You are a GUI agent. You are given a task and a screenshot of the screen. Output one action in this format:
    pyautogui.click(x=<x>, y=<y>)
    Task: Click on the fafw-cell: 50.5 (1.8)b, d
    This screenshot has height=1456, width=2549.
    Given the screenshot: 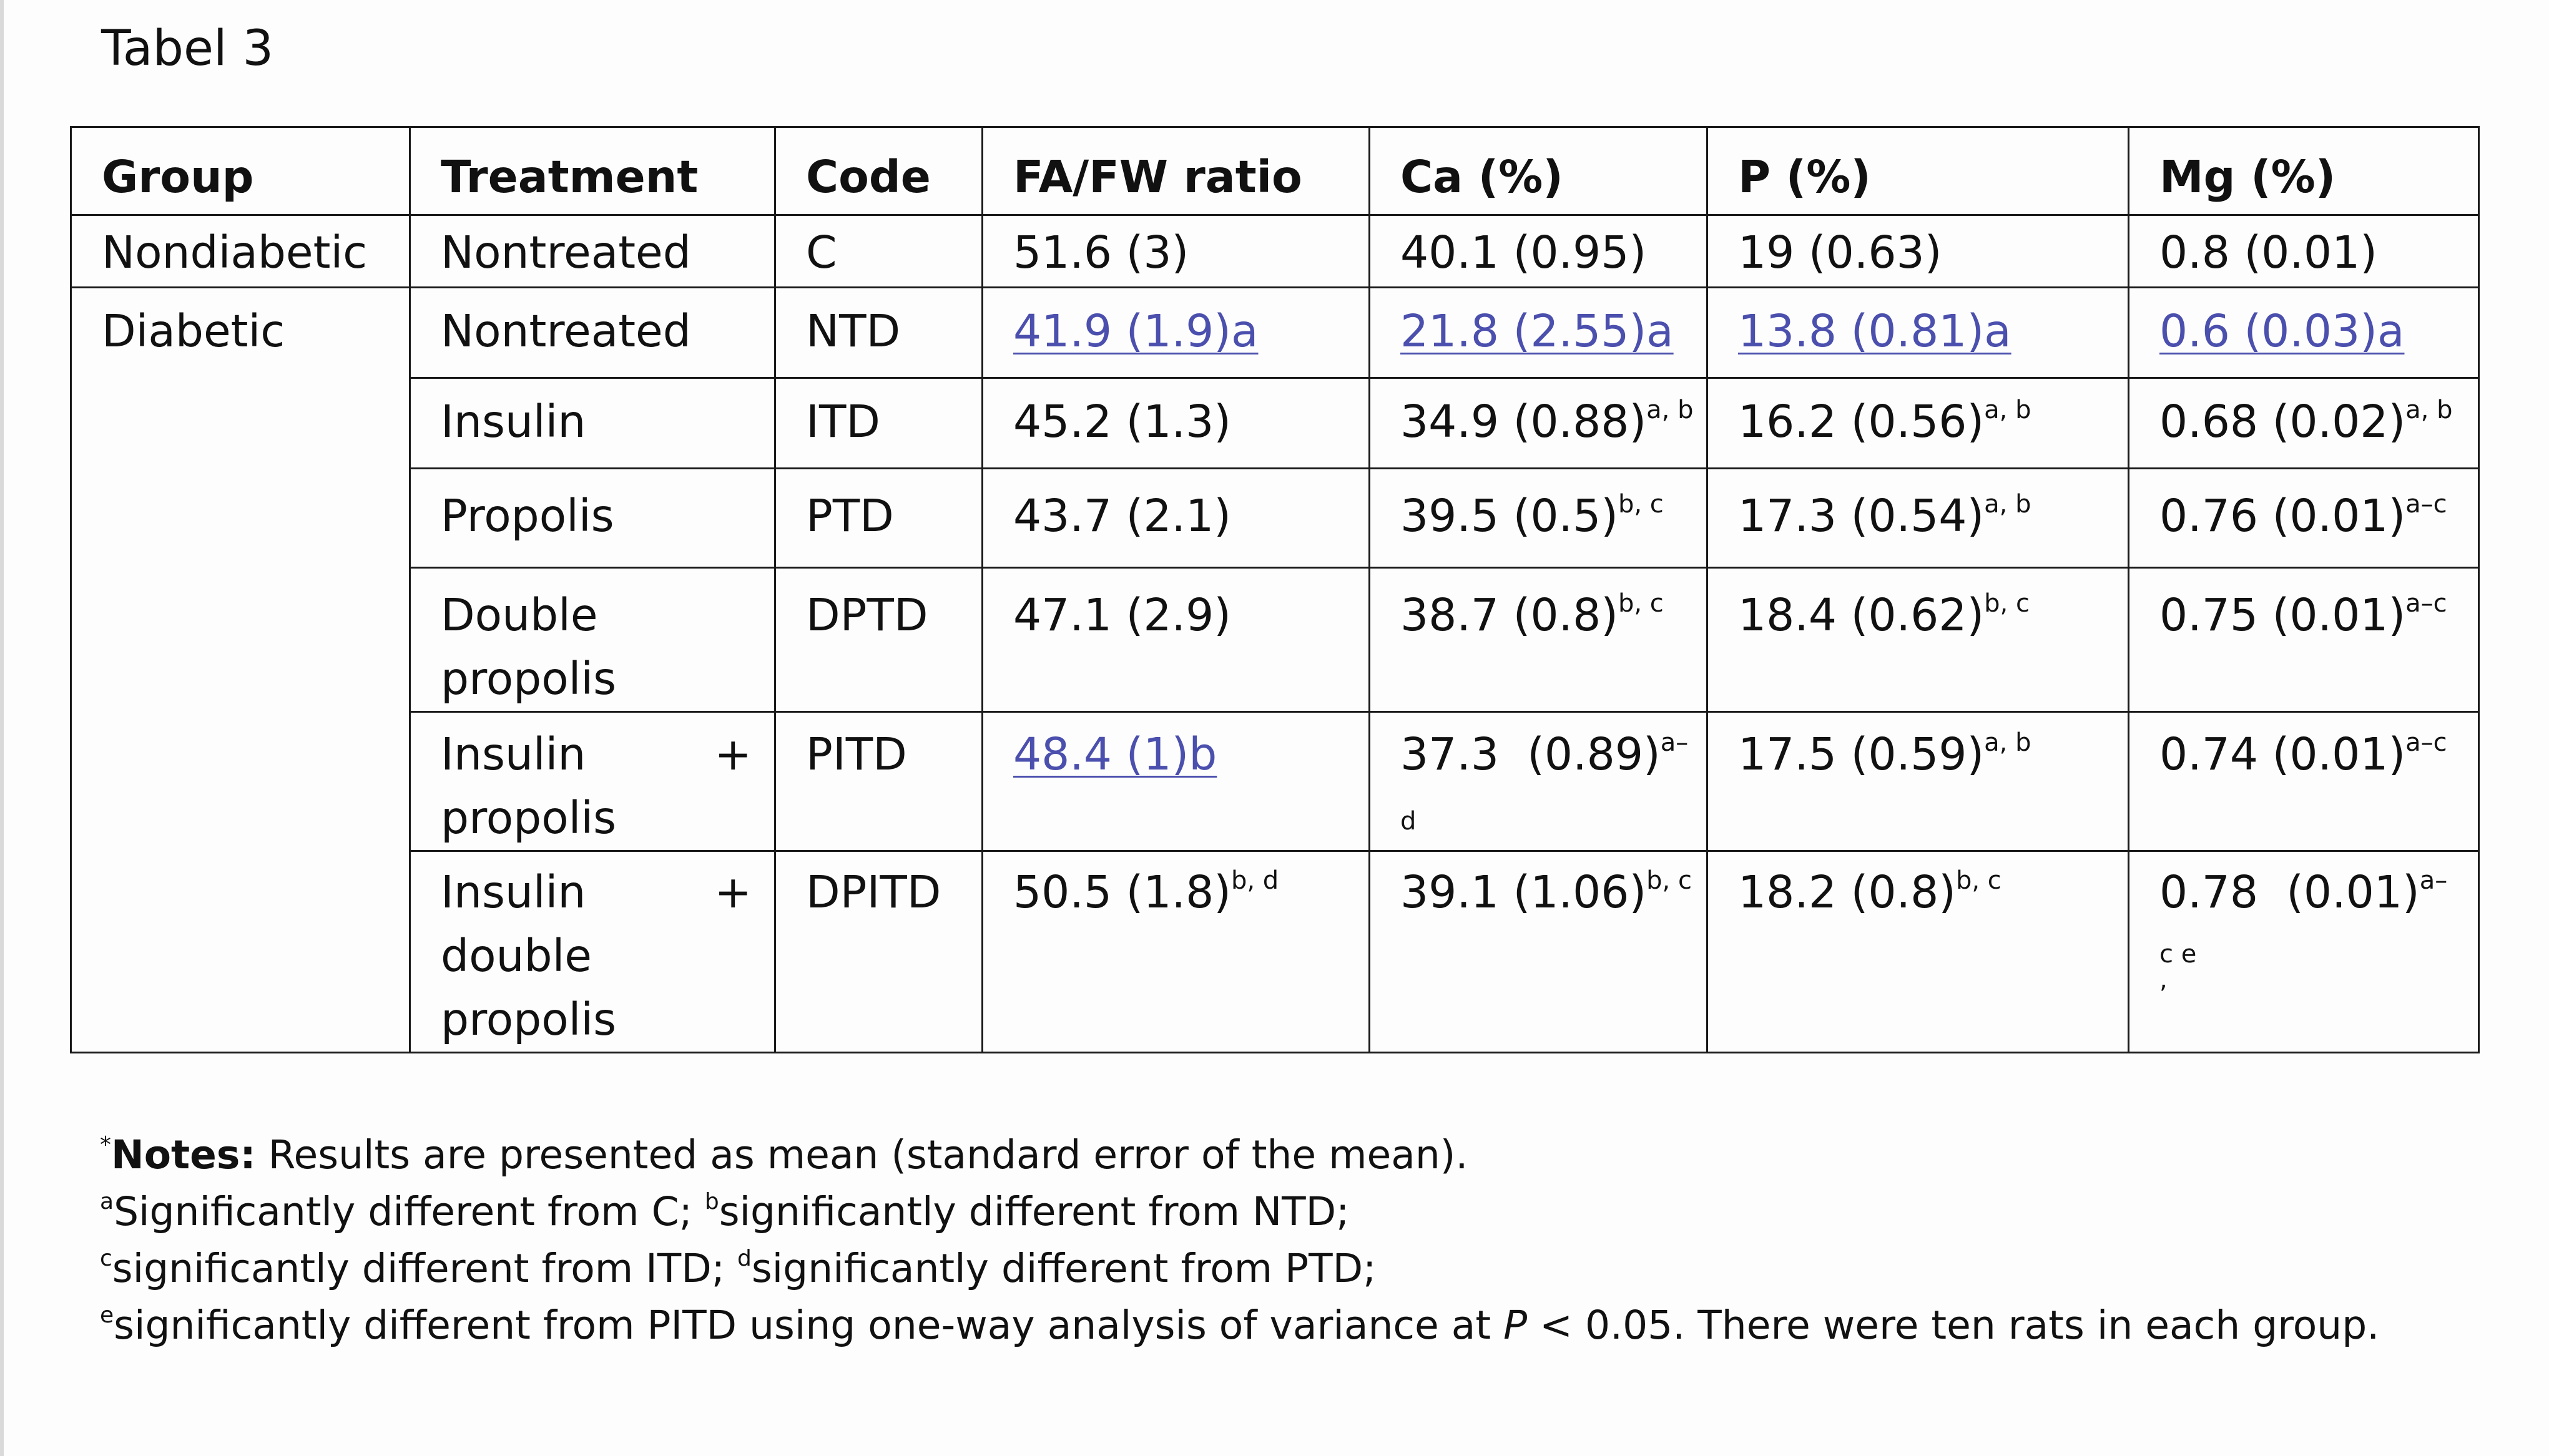 What is the action you would take?
    pyautogui.click(x=1175, y=951)
    